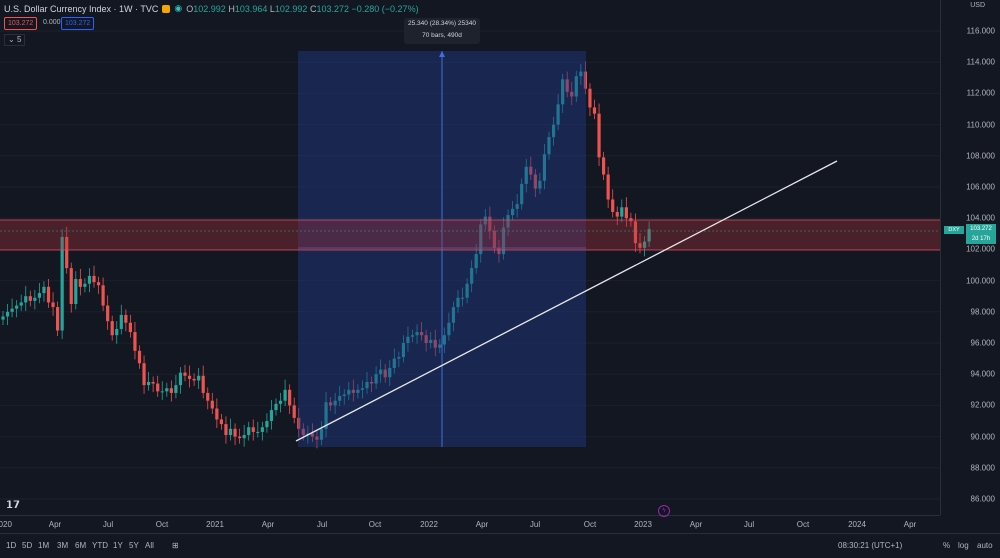 This screenshot has width=1000, height=558. Describe the element at coordinates (980, 187) in the screenshot. I see `price-tick: 106.000` at that location.